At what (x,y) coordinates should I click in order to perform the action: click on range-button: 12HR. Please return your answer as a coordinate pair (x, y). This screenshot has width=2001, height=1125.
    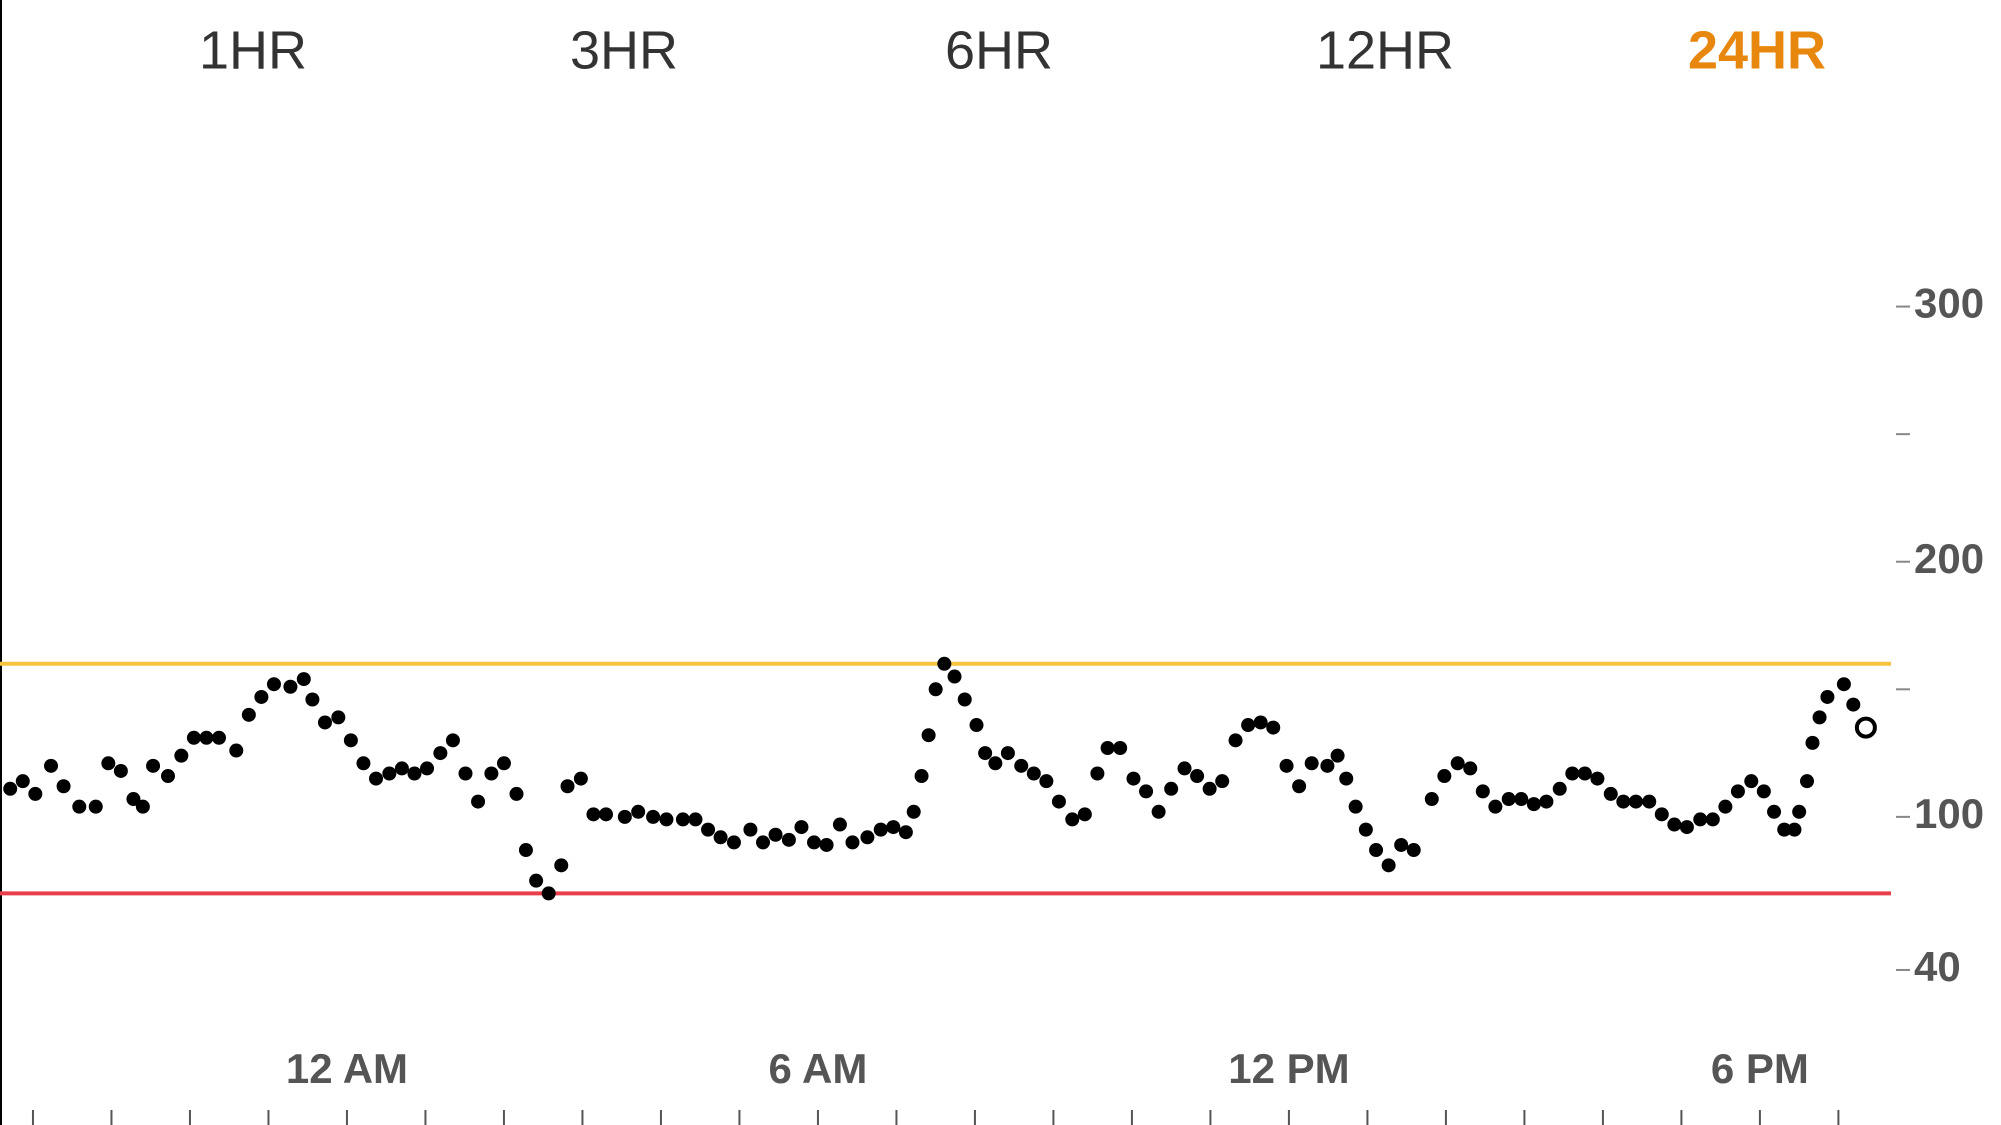
    Looking at the image, I should click on (1385, 50).